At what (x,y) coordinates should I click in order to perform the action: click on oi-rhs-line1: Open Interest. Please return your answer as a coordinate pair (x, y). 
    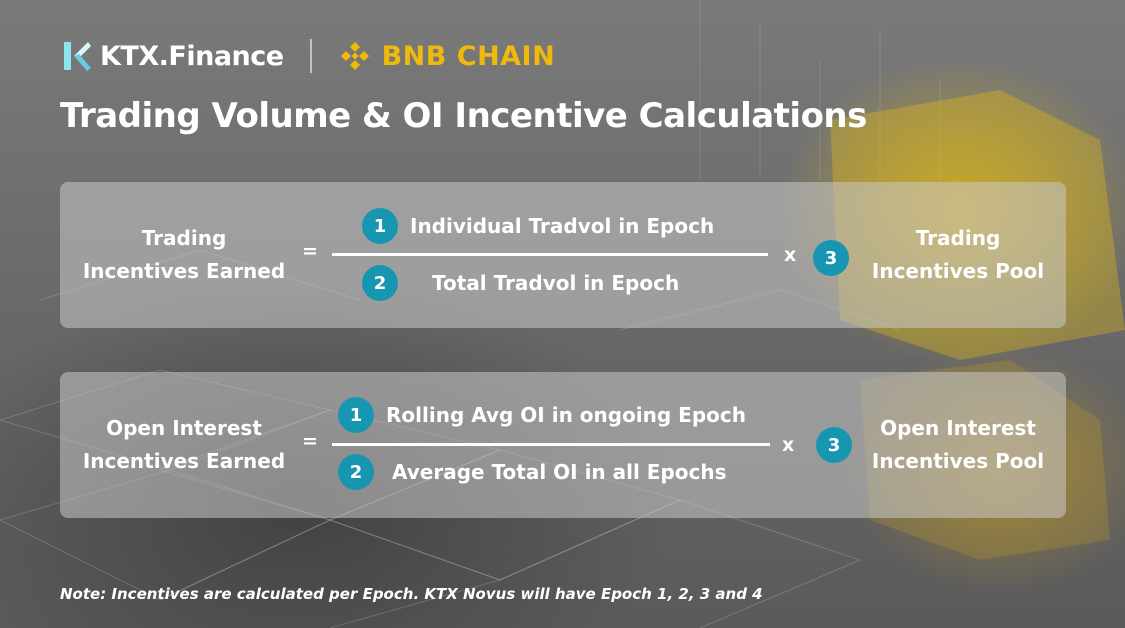
    Looking at the image, I should click on (958, 428).